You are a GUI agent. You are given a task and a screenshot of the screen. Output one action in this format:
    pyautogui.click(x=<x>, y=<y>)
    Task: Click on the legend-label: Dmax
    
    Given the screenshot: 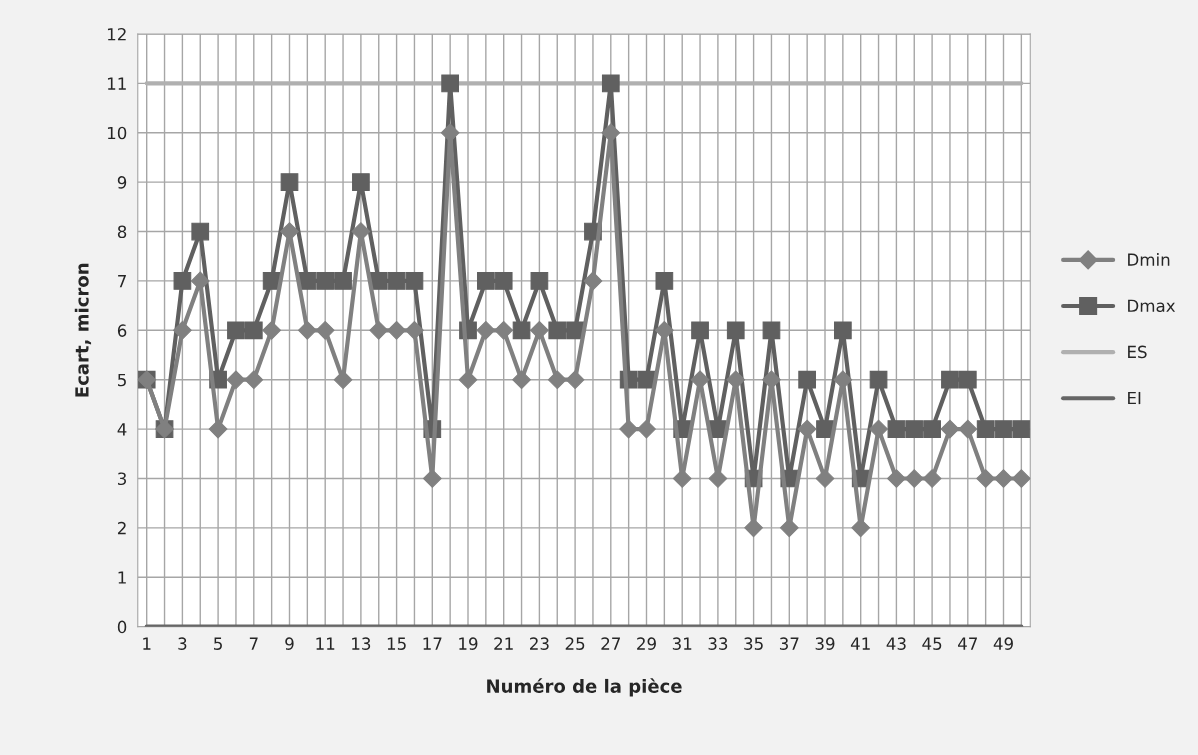 What is the action you would take?
    pyautogui.click(x=1152, y=306)
    